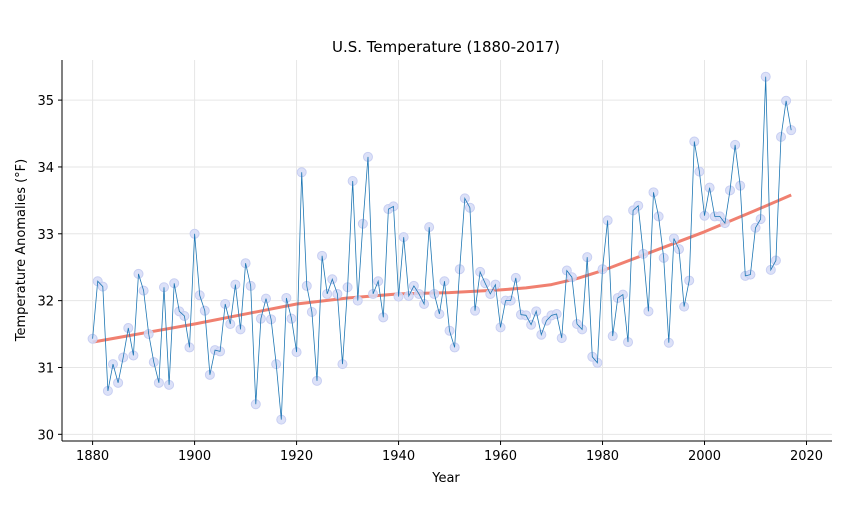 The height and width of the screenshot is (505, 850). I want to click on chart-title: U.S. Temperature (1880-2017), so click(446, 47).